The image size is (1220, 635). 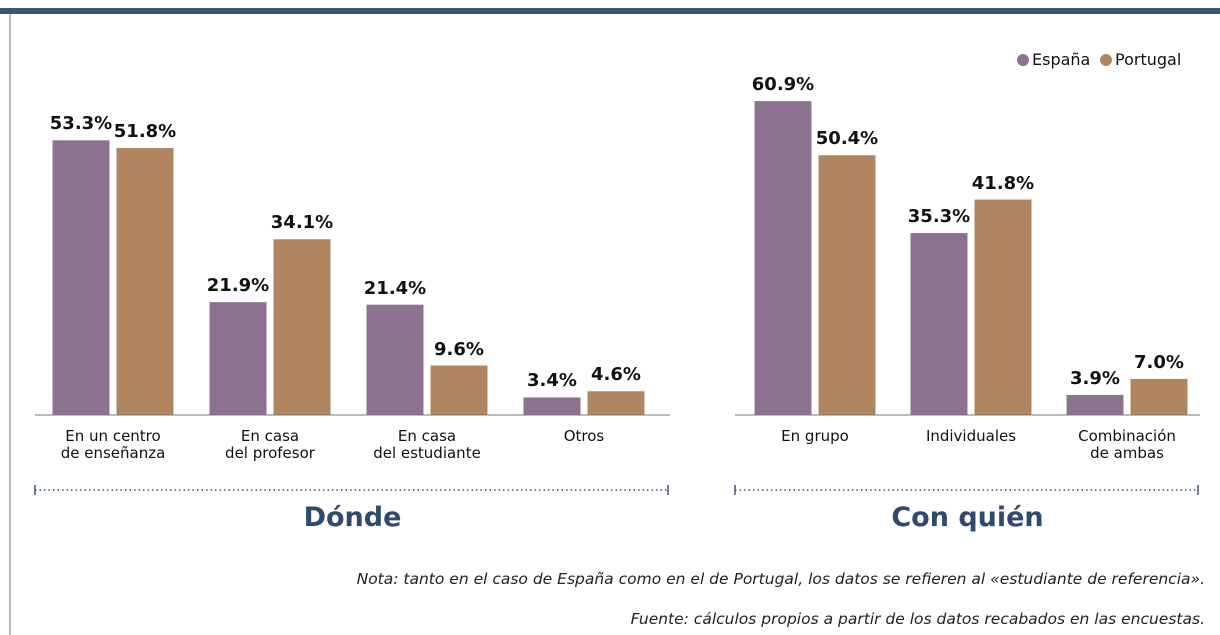 I want to click on value-label: 51.8%, so click(x=145, y=132).